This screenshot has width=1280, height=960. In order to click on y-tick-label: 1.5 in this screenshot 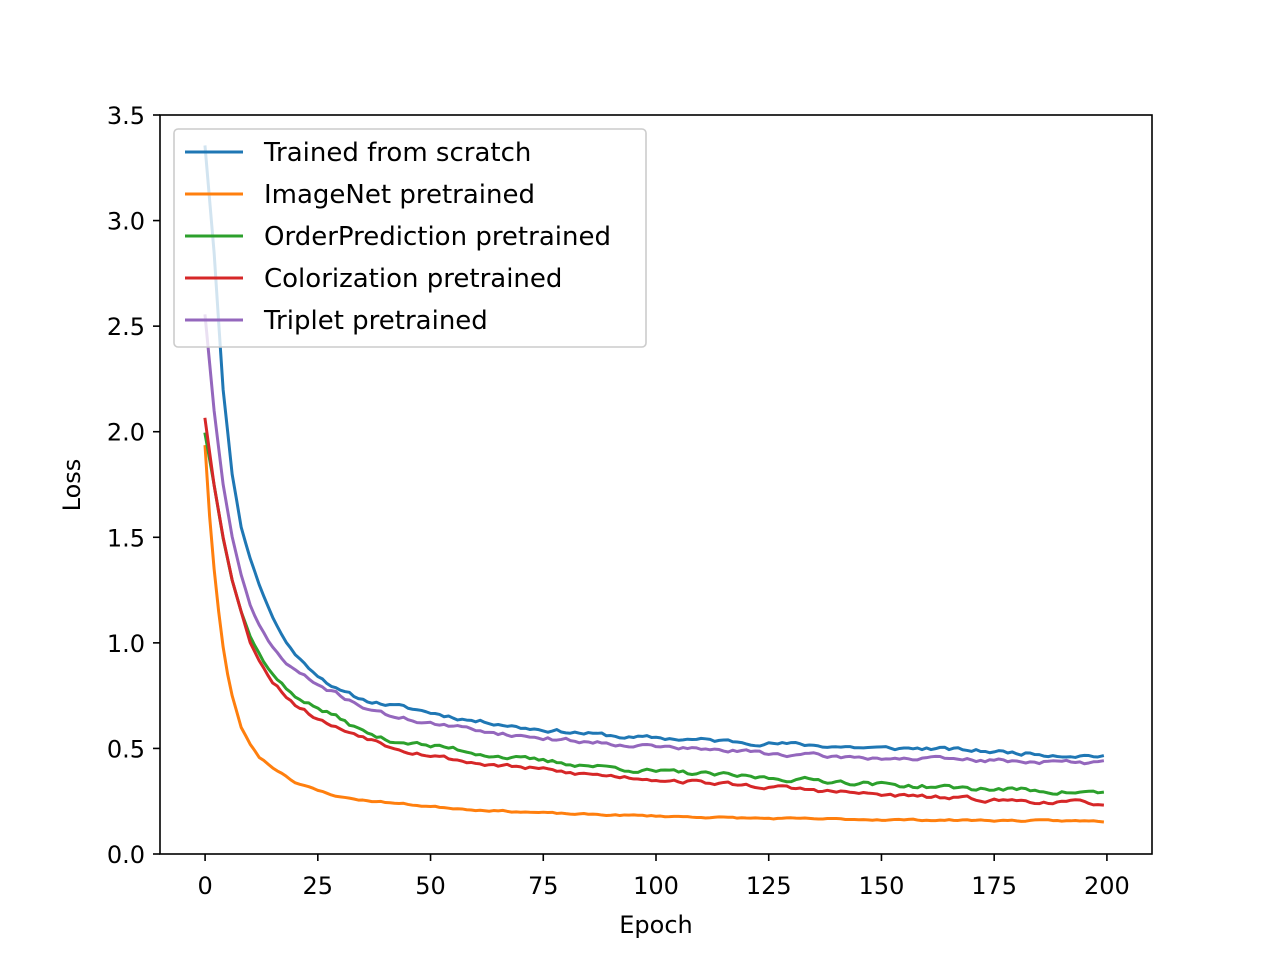, I will do `click(126, 538)`.